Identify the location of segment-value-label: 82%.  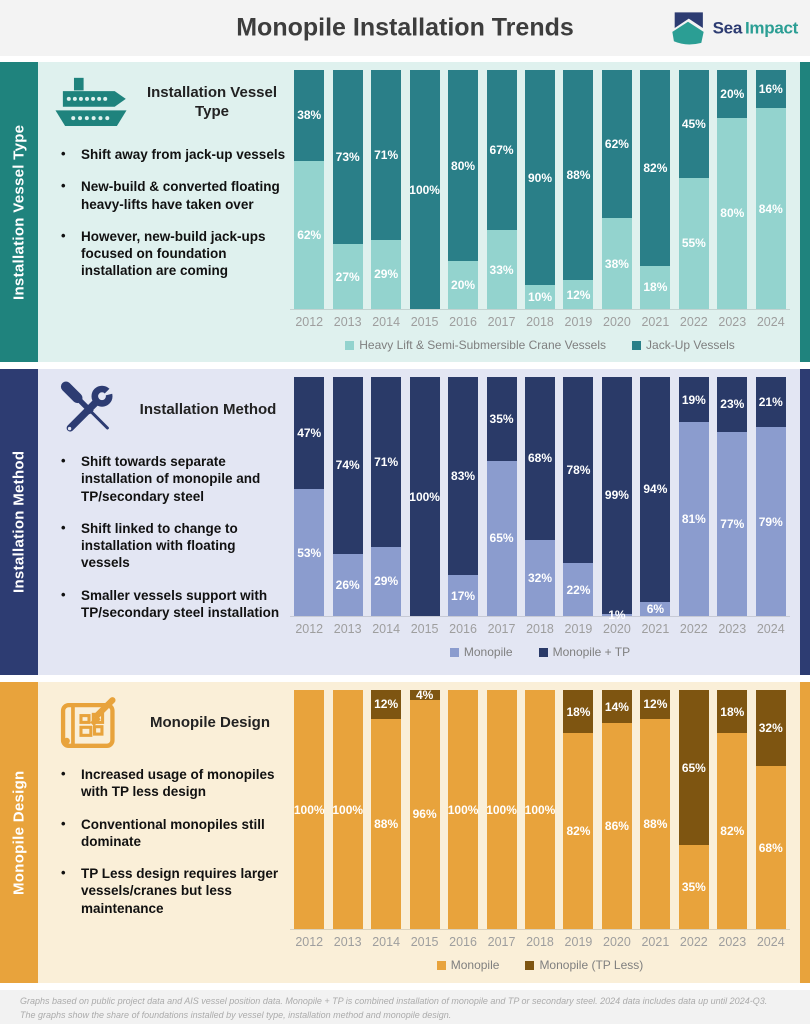
(578, 831).